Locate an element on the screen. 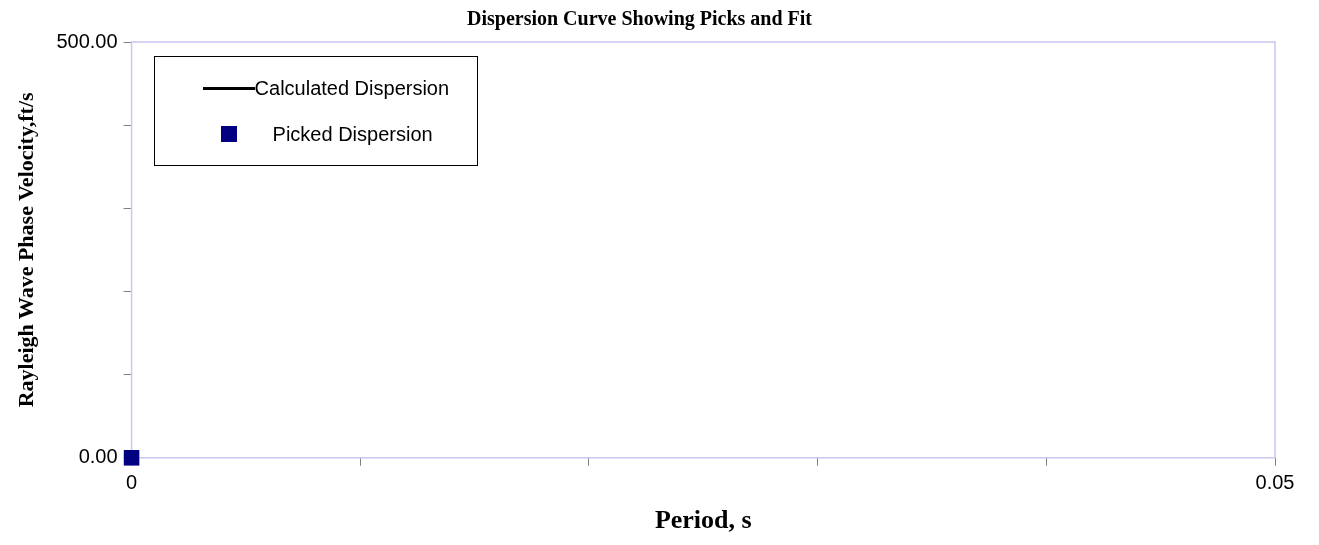 This screenshot has height=545, width=1319. y-axis-title: Rayleigh Wave Phase Velocity,ft/s is located at coordinates (25, 250).